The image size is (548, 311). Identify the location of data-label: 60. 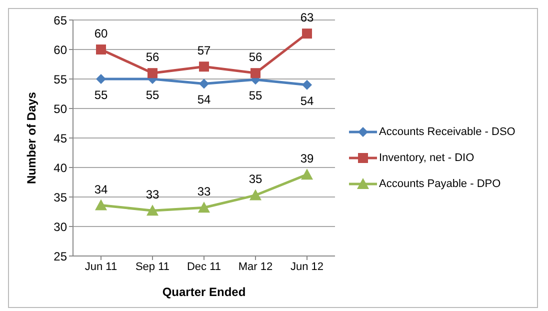
(101, 33).